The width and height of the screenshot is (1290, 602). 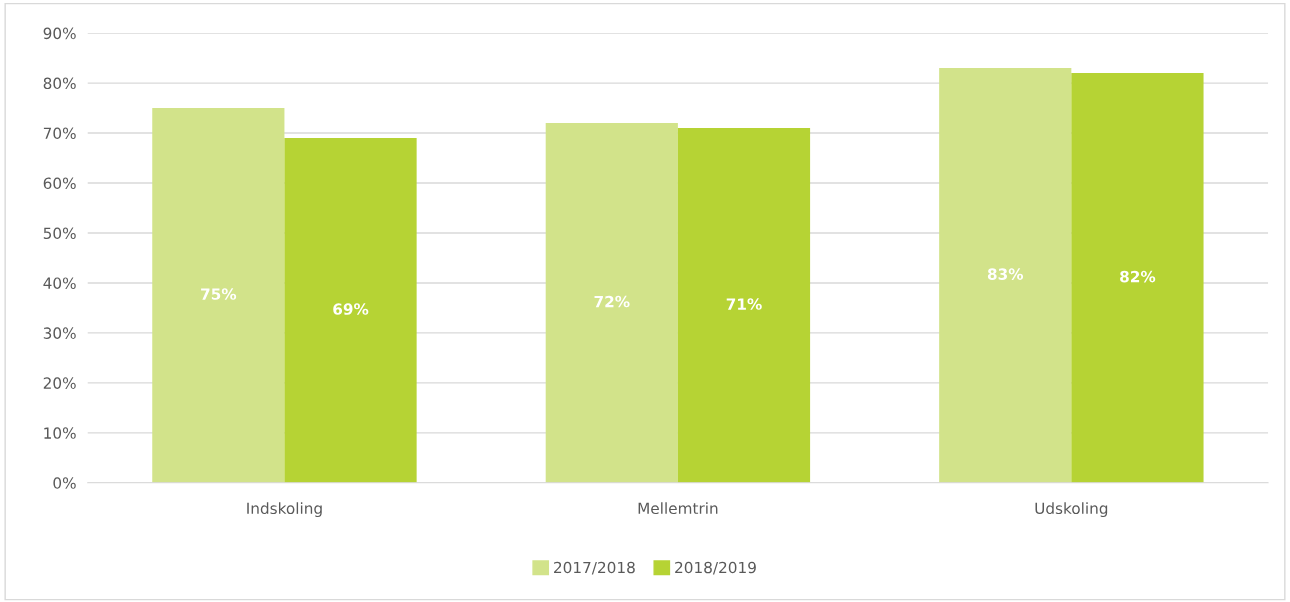 What do you see at coordinates (715, 568) in the screenshot?
I see `legend-label: 2018/2019` at bounding box center [715, 568].